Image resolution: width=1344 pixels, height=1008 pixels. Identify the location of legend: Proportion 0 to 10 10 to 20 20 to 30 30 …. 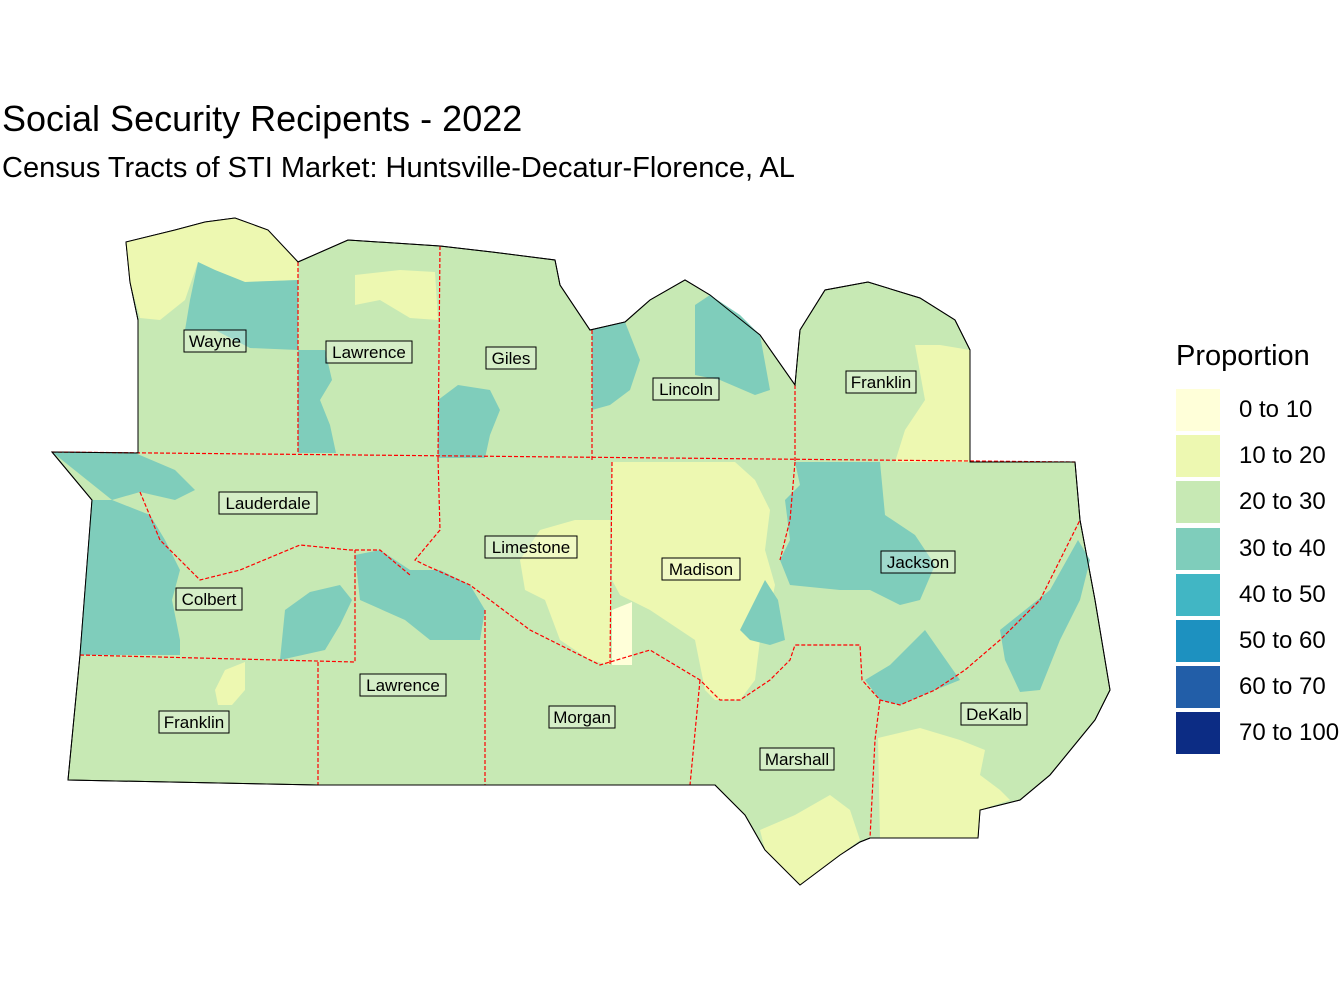
(1257, 548).